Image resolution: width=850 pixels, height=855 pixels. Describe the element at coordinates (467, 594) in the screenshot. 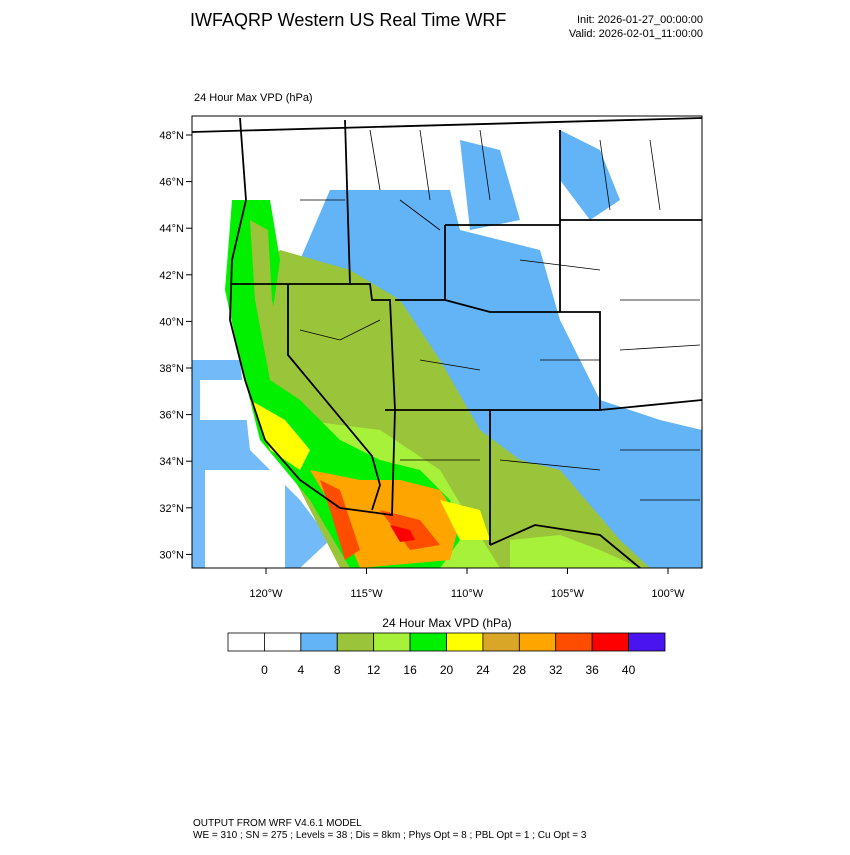

I see `lon-label: 110°W` at that location.